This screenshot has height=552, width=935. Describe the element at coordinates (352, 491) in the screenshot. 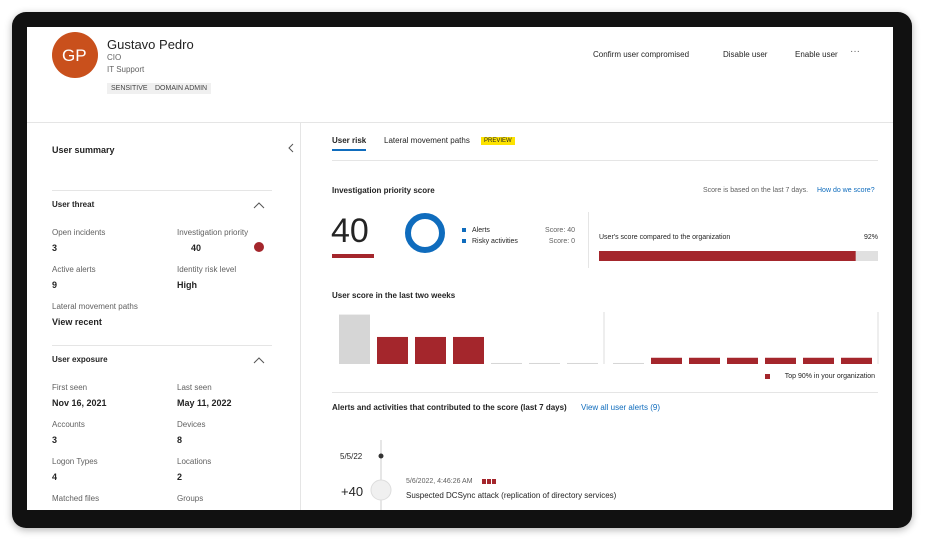

I see `entry-score: +40` at that location.